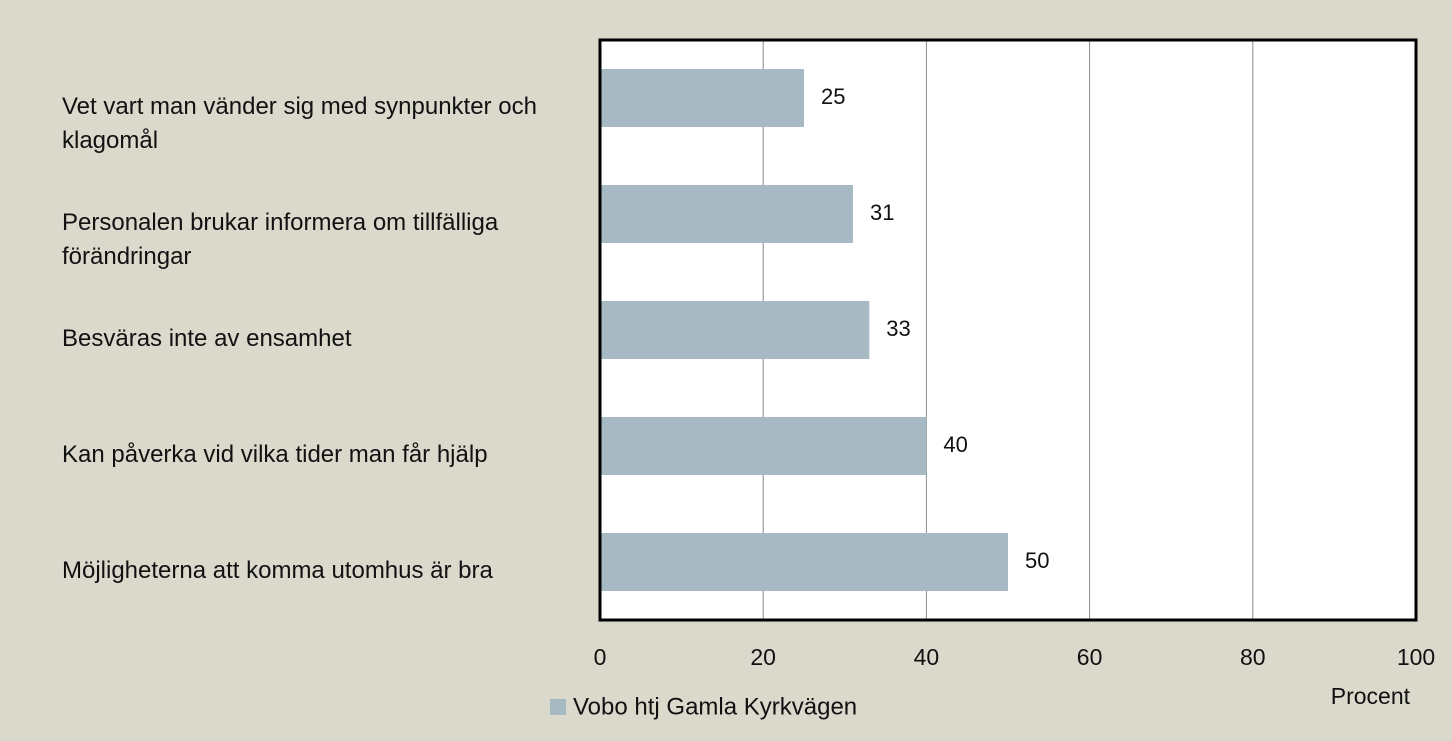 The image size is (1452, 741). I want to click on value-label: 33, so click(898, 328).